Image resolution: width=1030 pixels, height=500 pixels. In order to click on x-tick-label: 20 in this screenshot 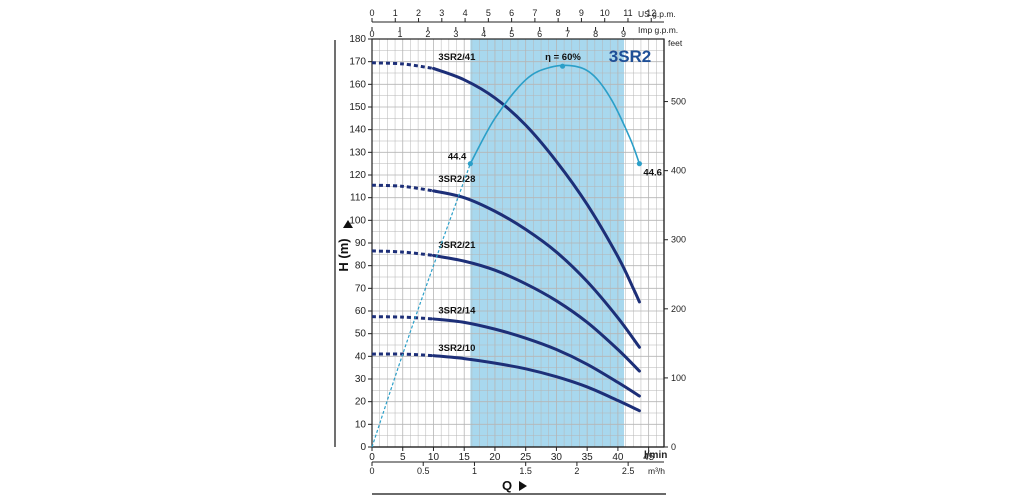, I will do `click(495, 457)`.